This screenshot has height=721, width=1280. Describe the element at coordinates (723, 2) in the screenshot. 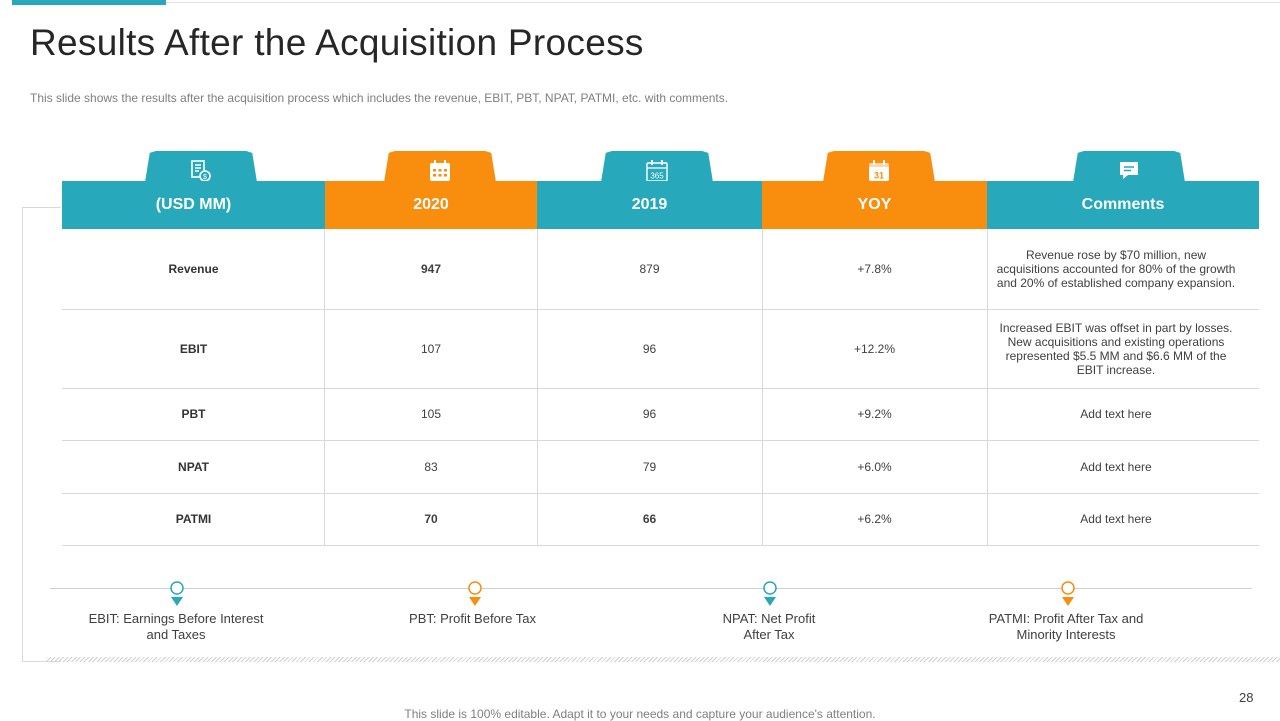

I see `top-rule` at that location.